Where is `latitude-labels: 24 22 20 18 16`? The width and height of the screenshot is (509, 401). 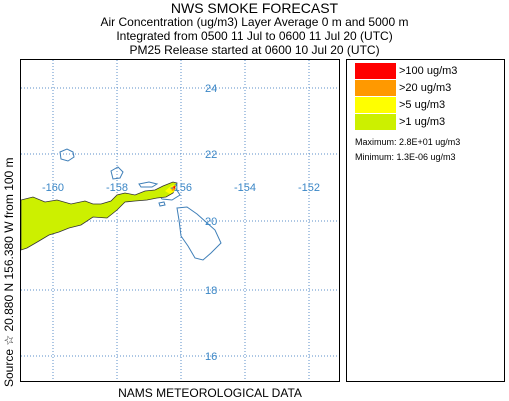 latitude-labels: 24 22 20 18 16 is located at coordinates (211, 223).